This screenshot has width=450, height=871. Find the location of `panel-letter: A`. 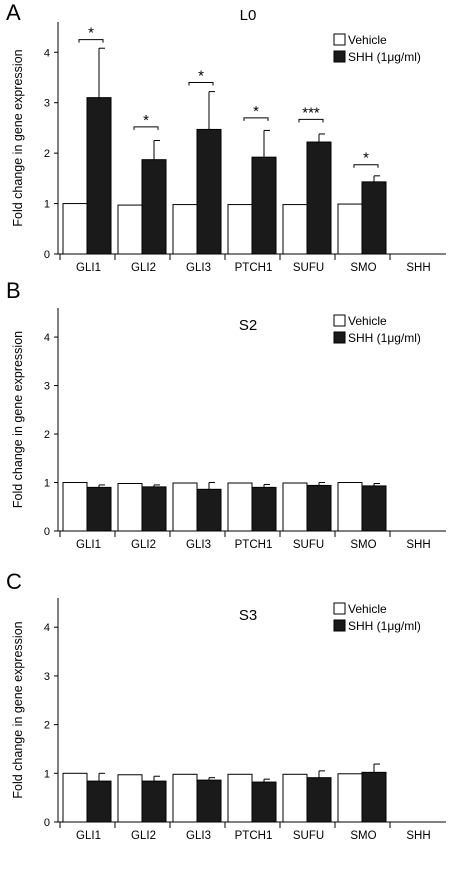

panel-letter: A is located at coordinates (13, 12).